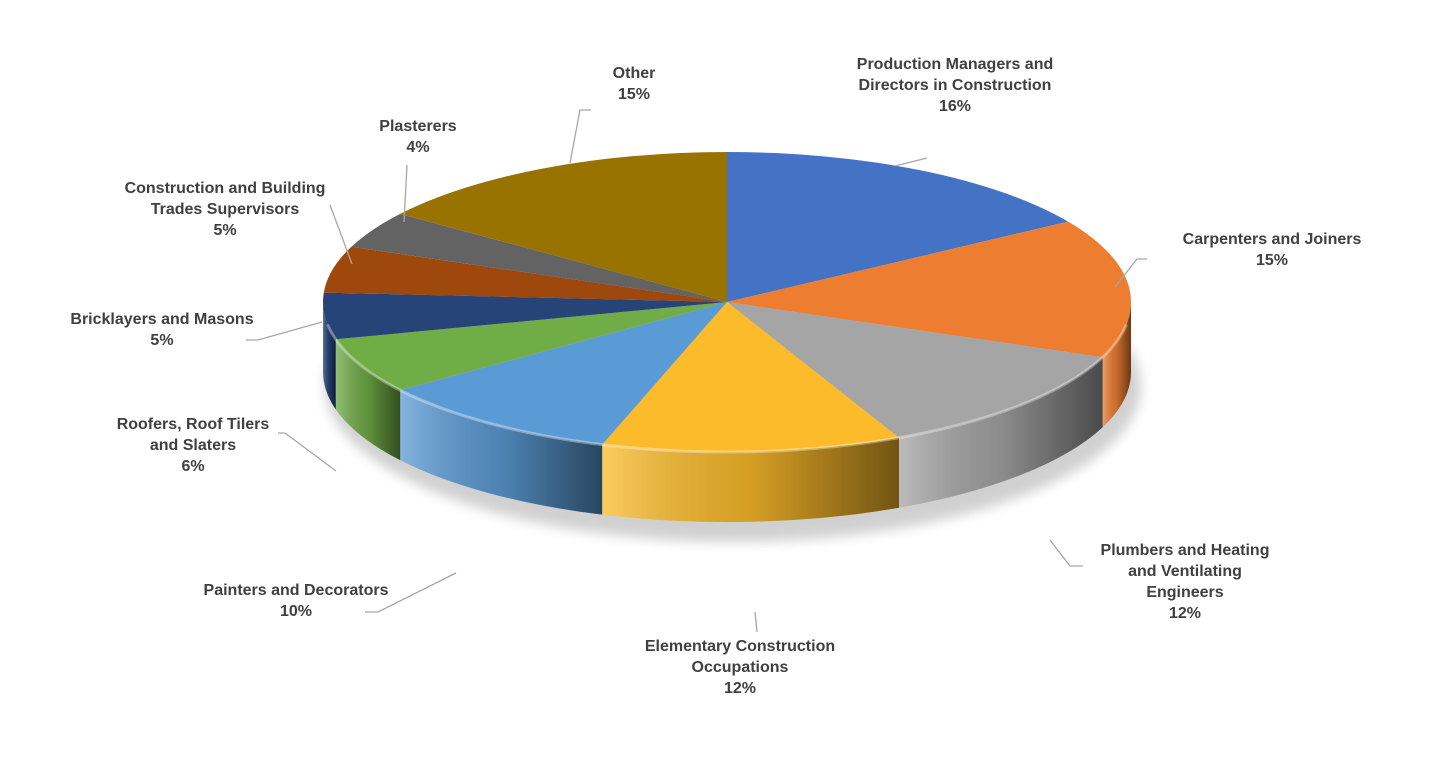 Image resolution: width=1430 pixels, height=764 pixels. I want to click on data-label-4: Elementary Construction Occupations 12%, so click(740, 667).